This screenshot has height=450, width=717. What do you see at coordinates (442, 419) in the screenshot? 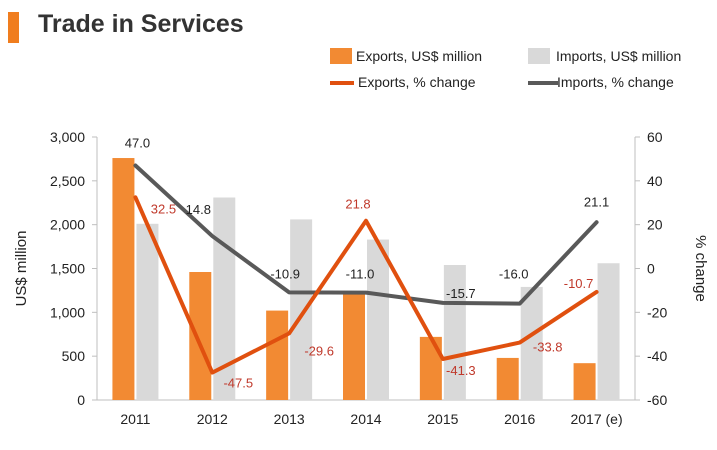
I see `x-tick-label: 2015` at bounding box center [442, 419].